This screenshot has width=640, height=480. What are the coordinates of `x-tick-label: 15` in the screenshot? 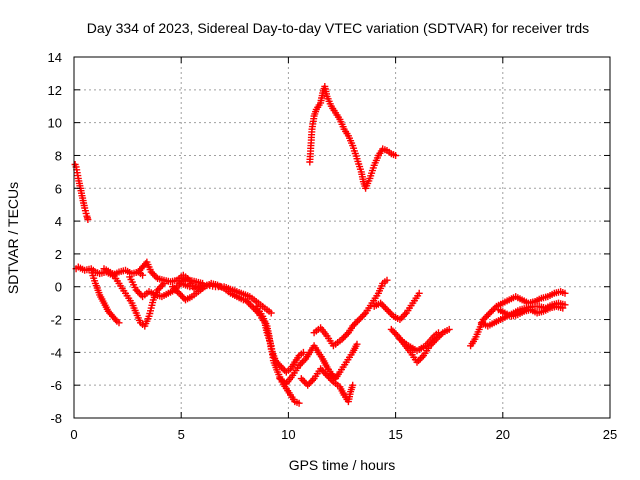 It's located at (395, 434).